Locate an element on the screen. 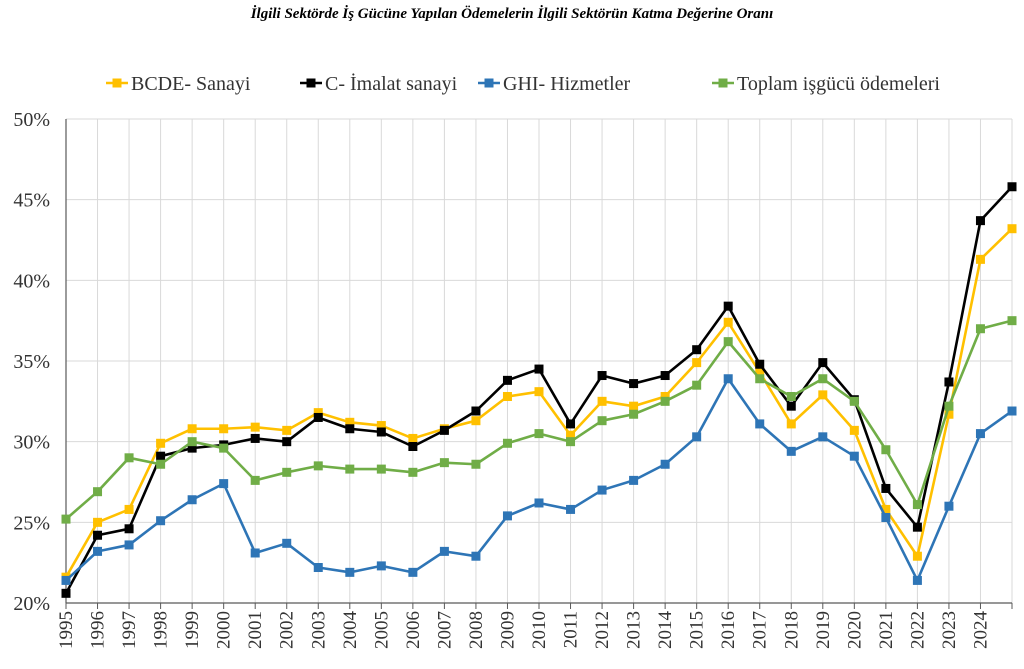 The width and height of the screenshot is (1024, 669). x-tick-label: 2002 is located at coordinates (287, 630).